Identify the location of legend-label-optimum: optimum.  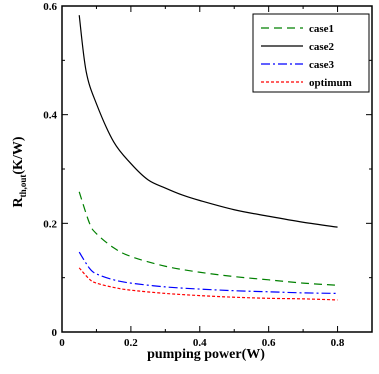
(330, 83).